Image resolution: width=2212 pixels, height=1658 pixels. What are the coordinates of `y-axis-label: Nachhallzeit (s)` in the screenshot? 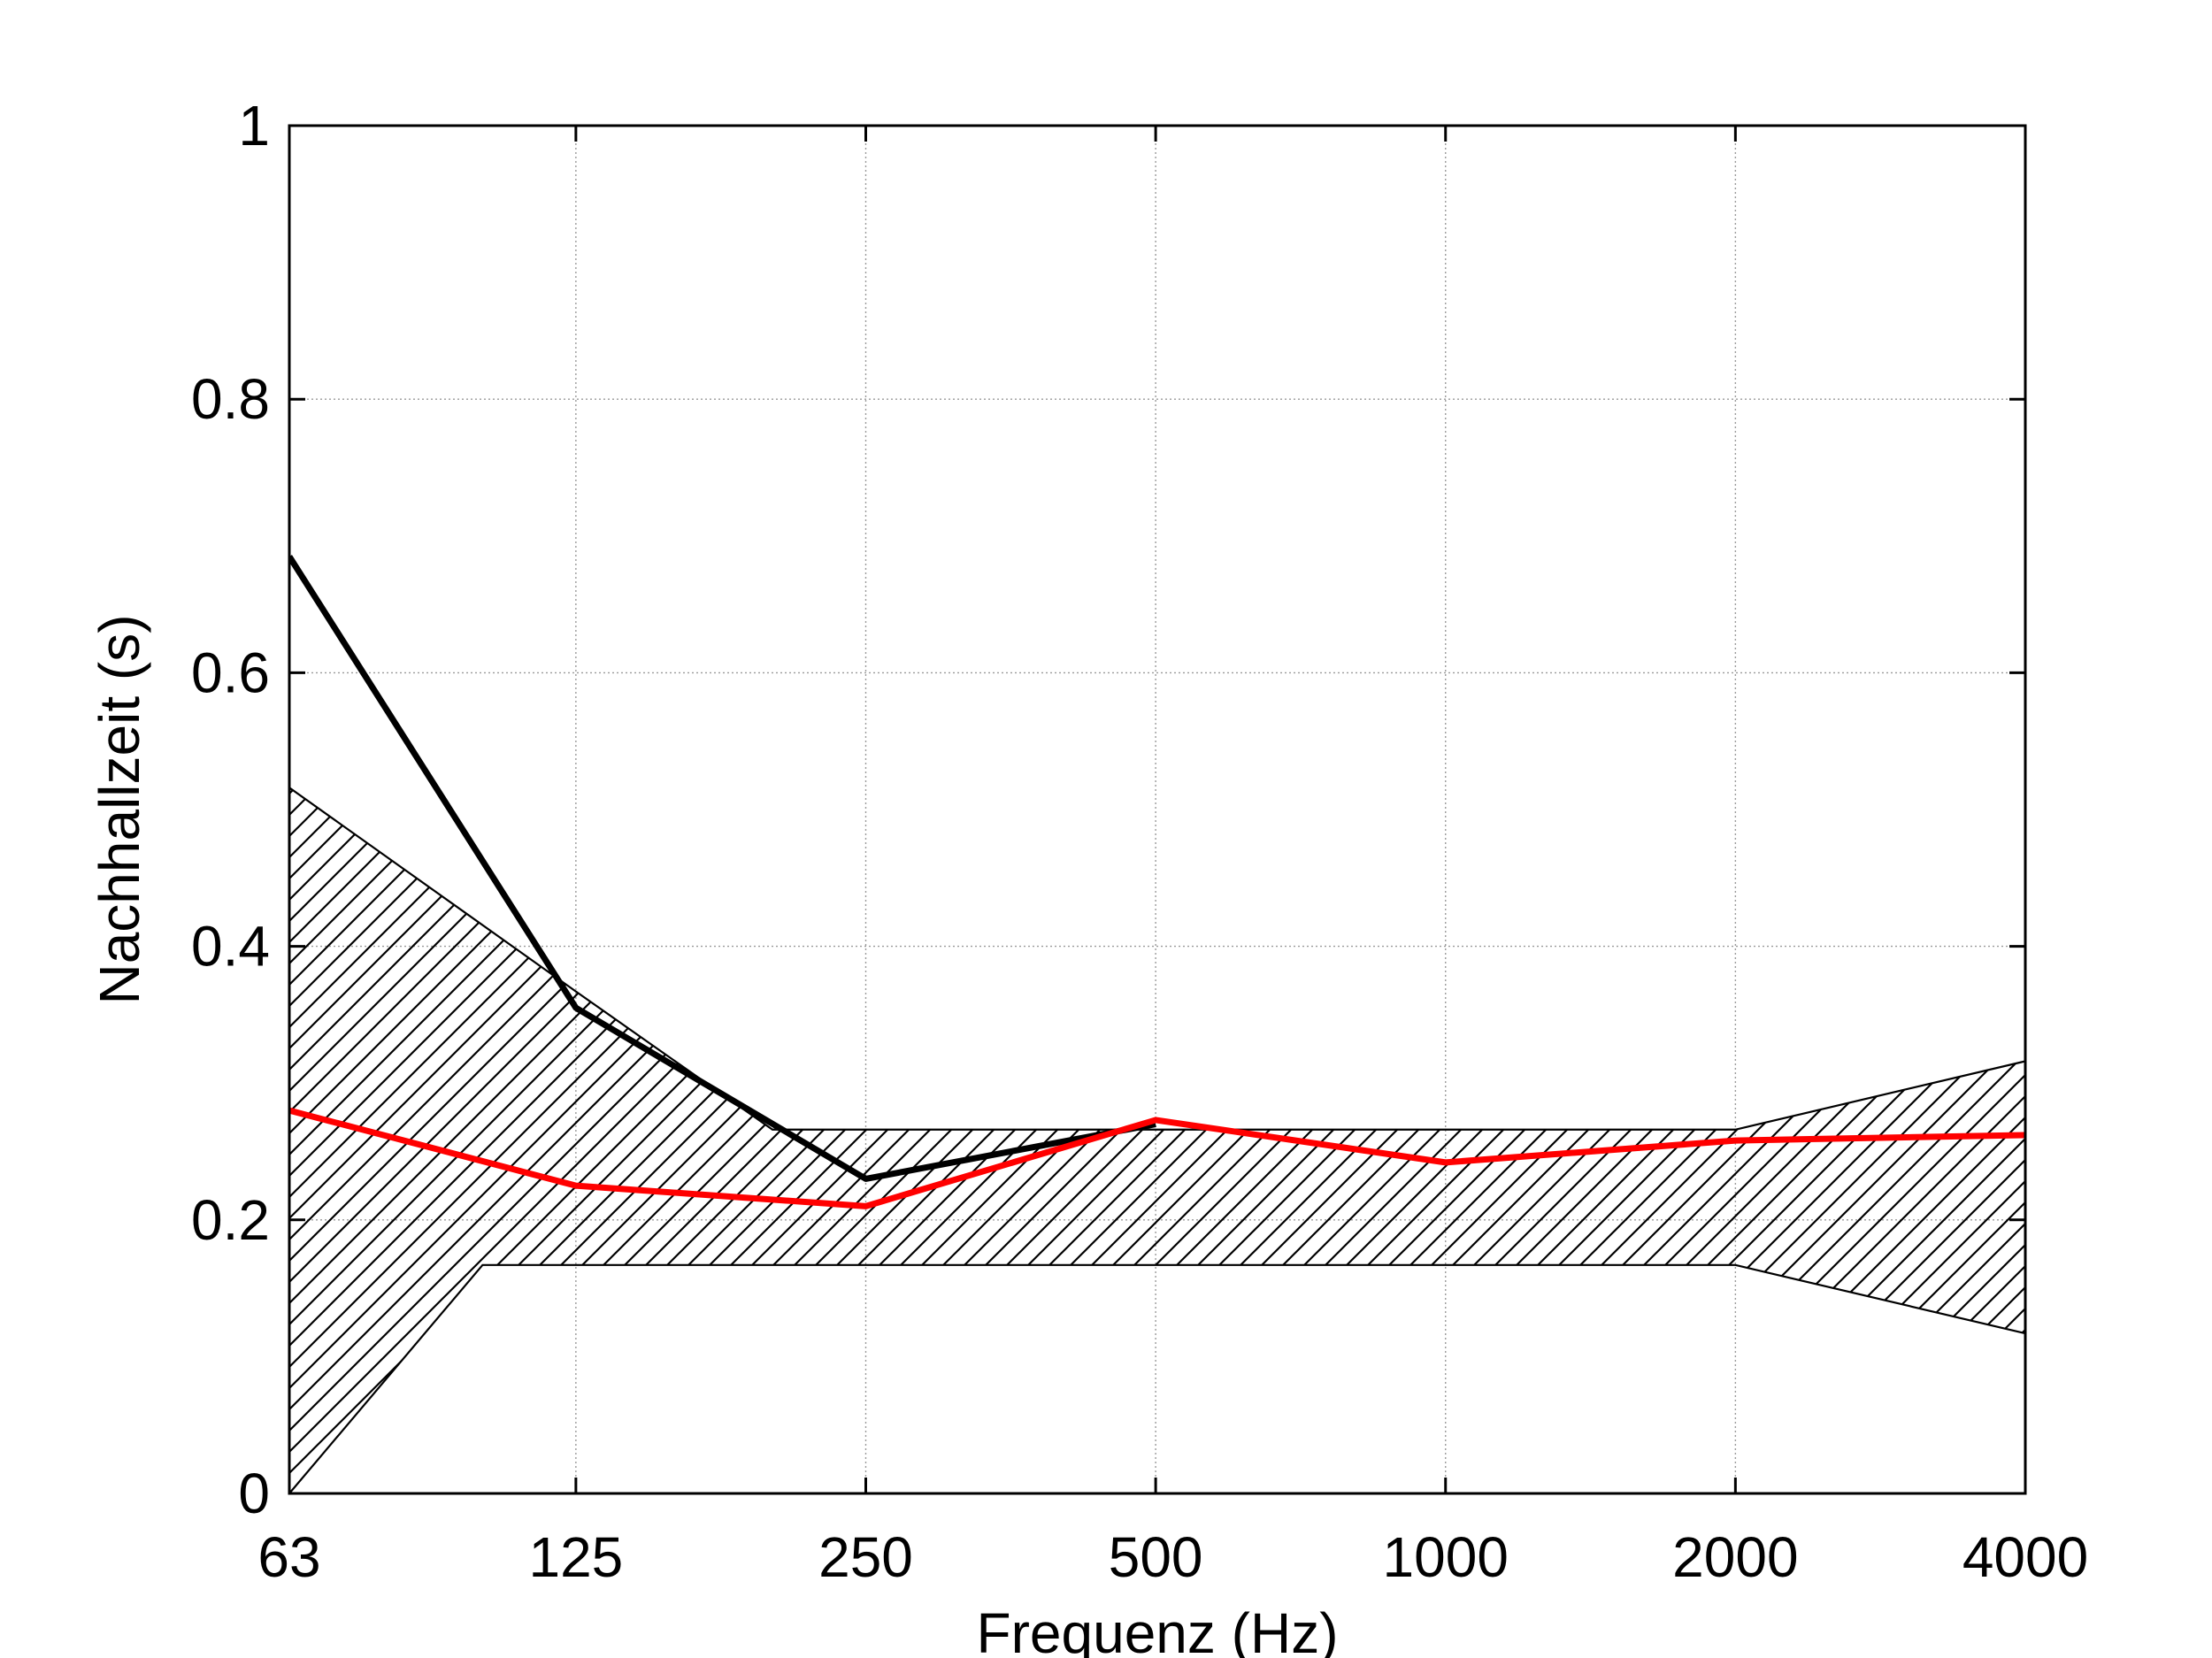 It's located at (120, 809).